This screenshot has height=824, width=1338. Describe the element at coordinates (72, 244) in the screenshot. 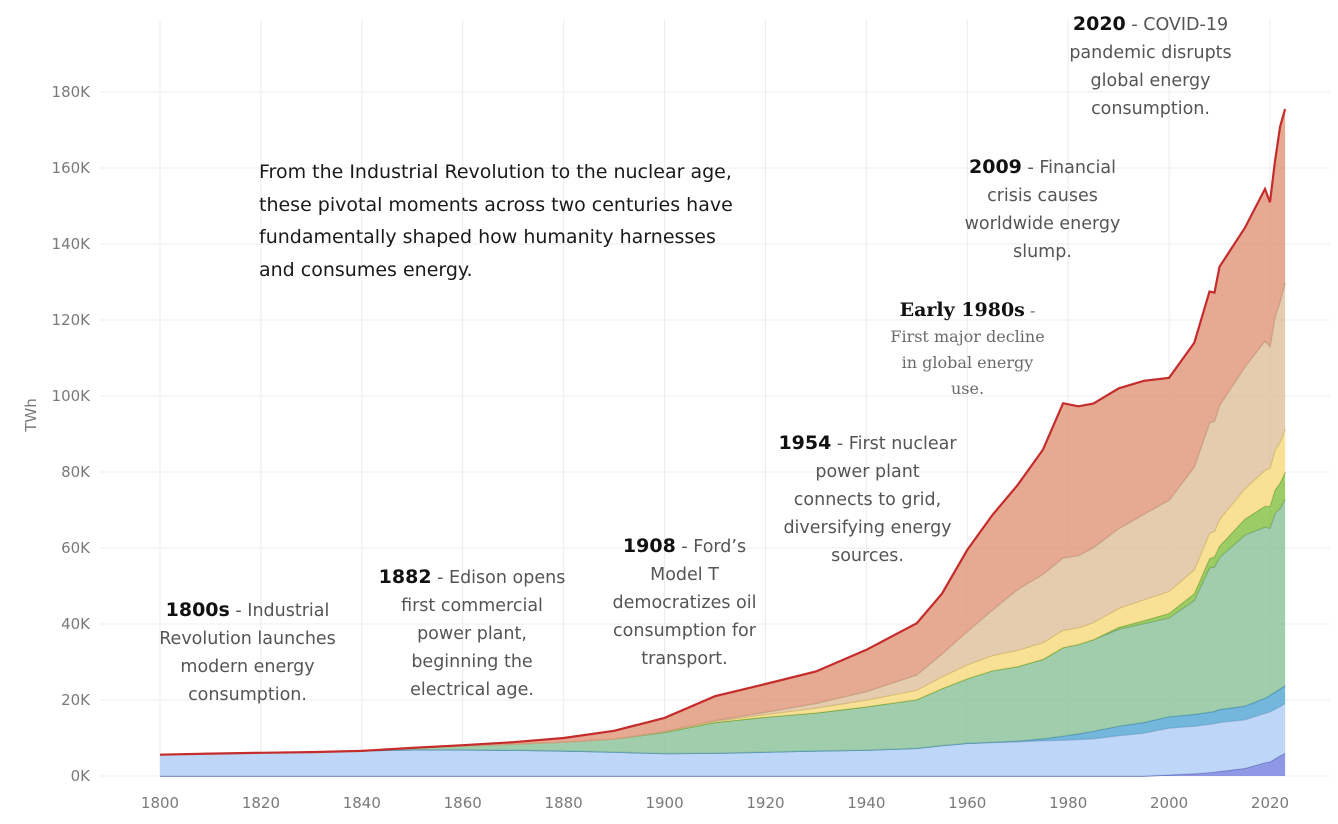

I see `y-tick-label: 140K` at that location.